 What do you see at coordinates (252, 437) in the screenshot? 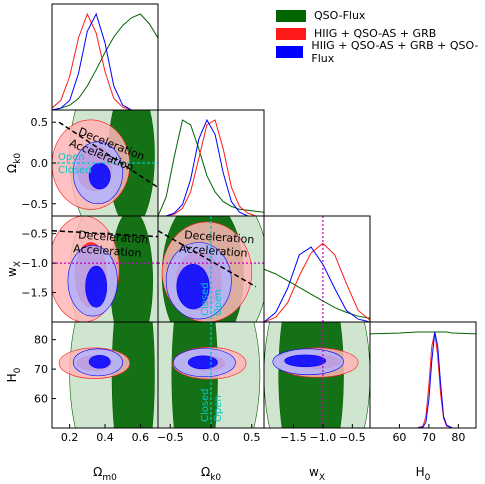
I see `x-tick-label: 0.5` at bounding box center [252, 437].